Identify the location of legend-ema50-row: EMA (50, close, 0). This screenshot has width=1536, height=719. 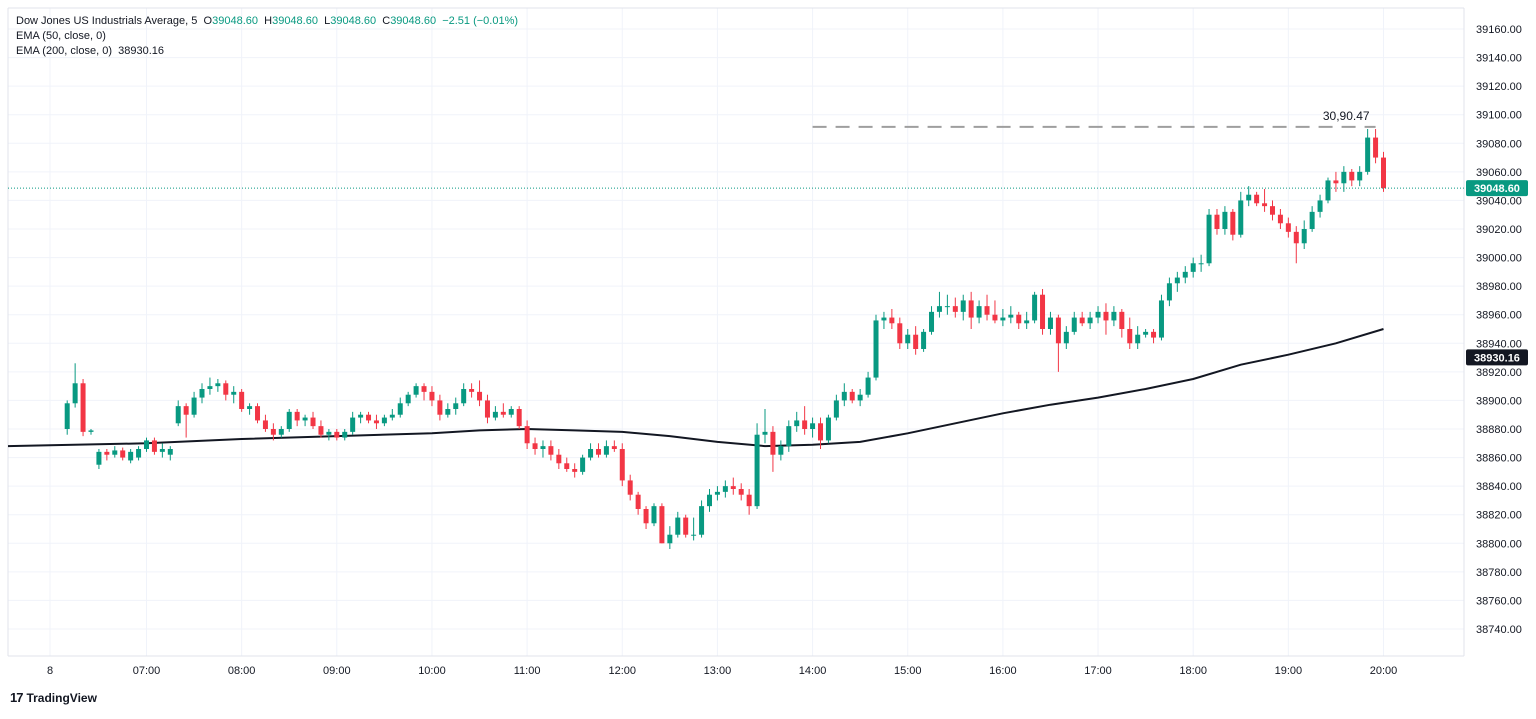
(267, 36).